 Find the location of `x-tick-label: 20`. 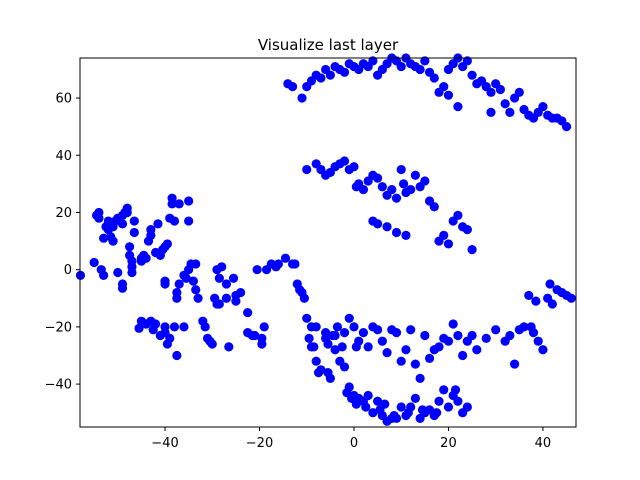

x-tick-label: 20 is located at coordinates (448, 443).